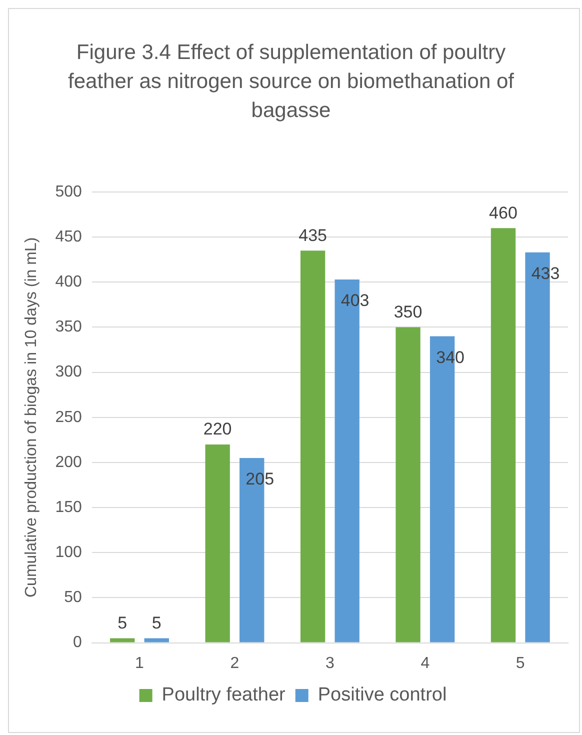 The image size is (582, 735). Describe the element at coordinates (503, 212) in the screenshot. I see `data-label: 460` at that location.